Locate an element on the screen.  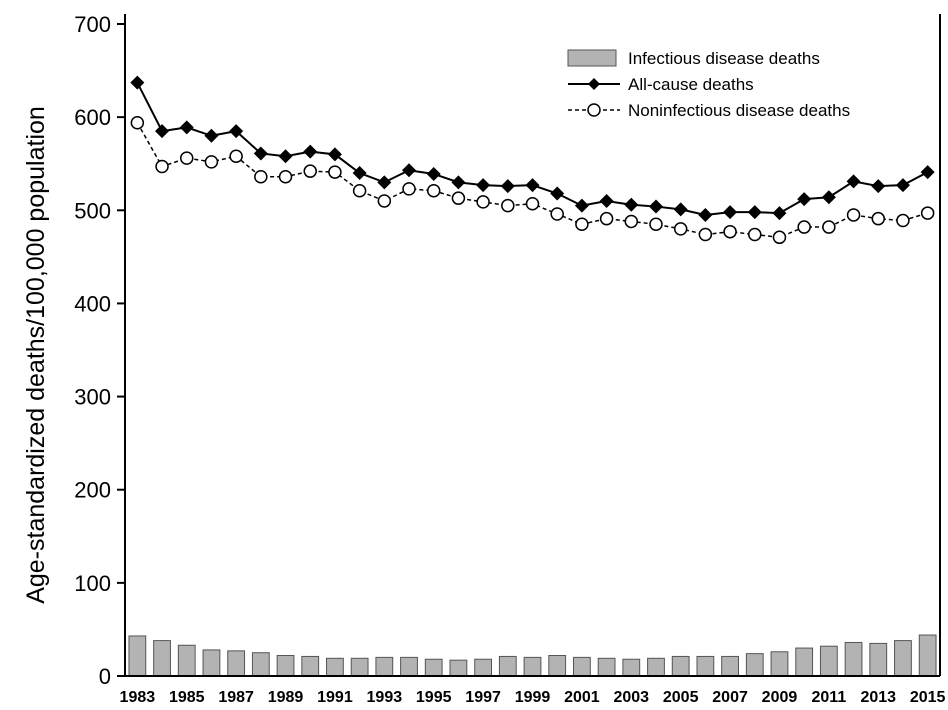
x-tick-label: 1993 is located at coordinates (385, 697).